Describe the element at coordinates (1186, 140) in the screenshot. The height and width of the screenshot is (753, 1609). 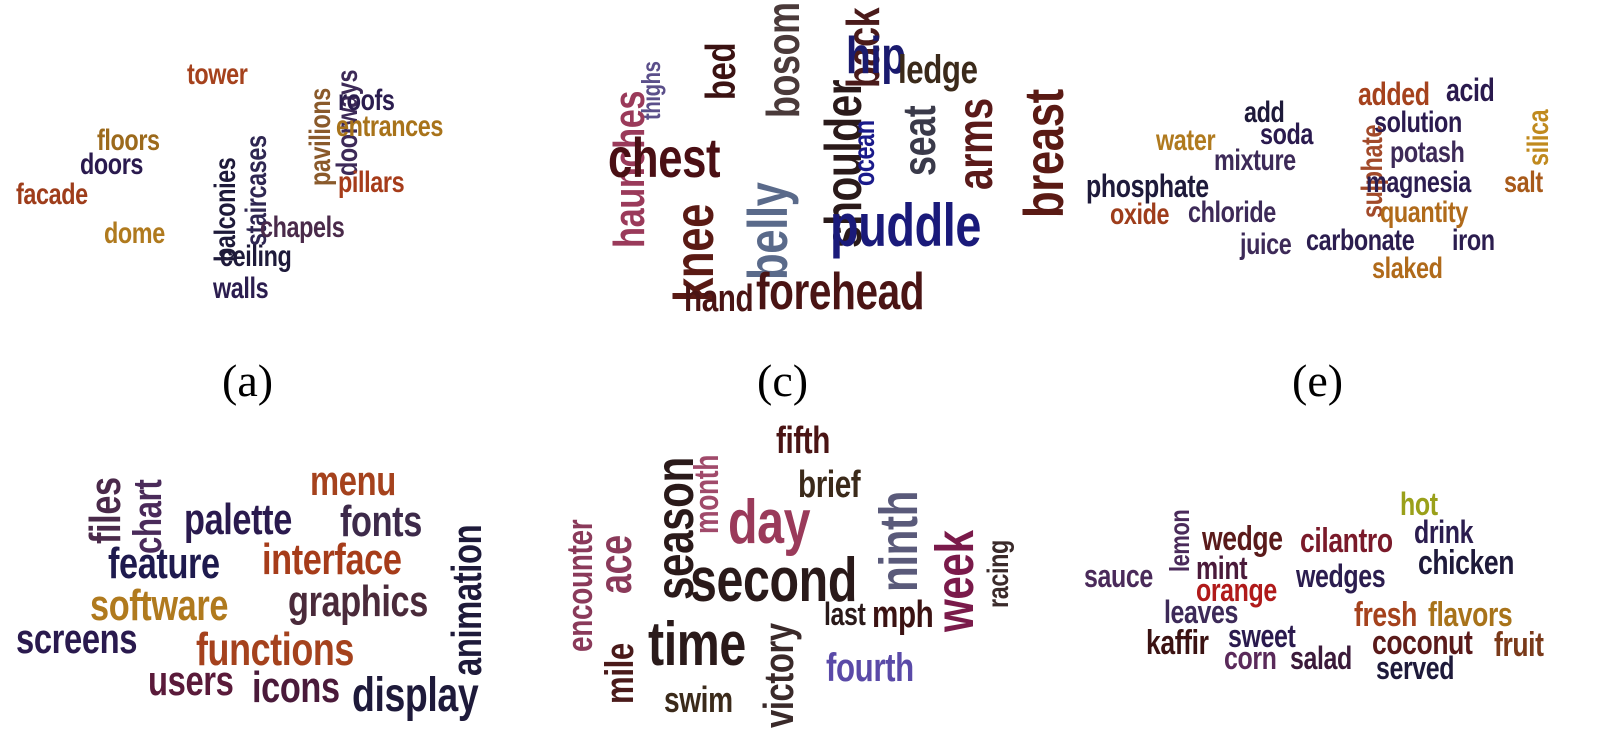
I see `cloud-e-word-water: water` at that location.